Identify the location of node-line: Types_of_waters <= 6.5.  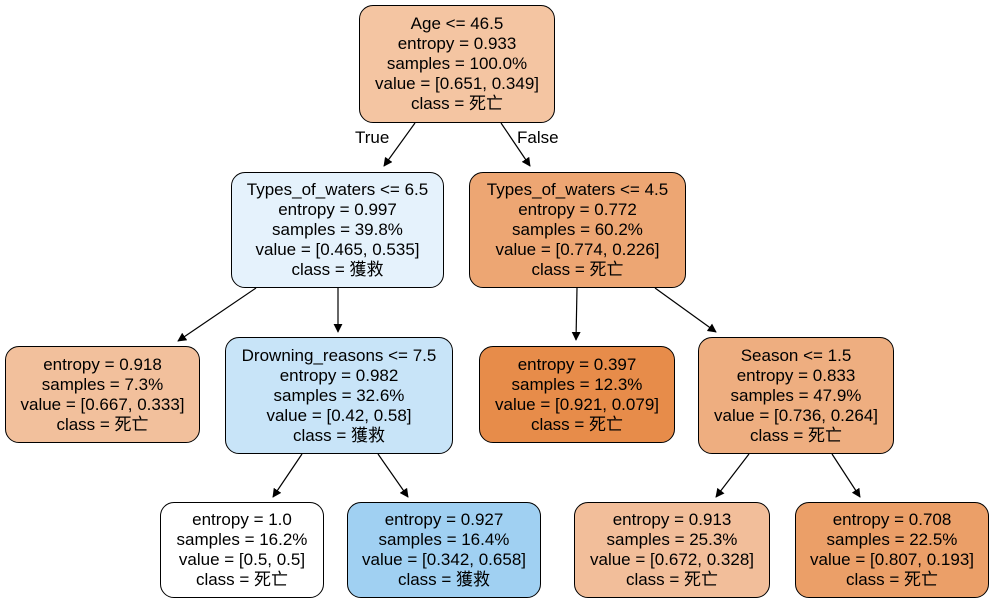
(337, 189).